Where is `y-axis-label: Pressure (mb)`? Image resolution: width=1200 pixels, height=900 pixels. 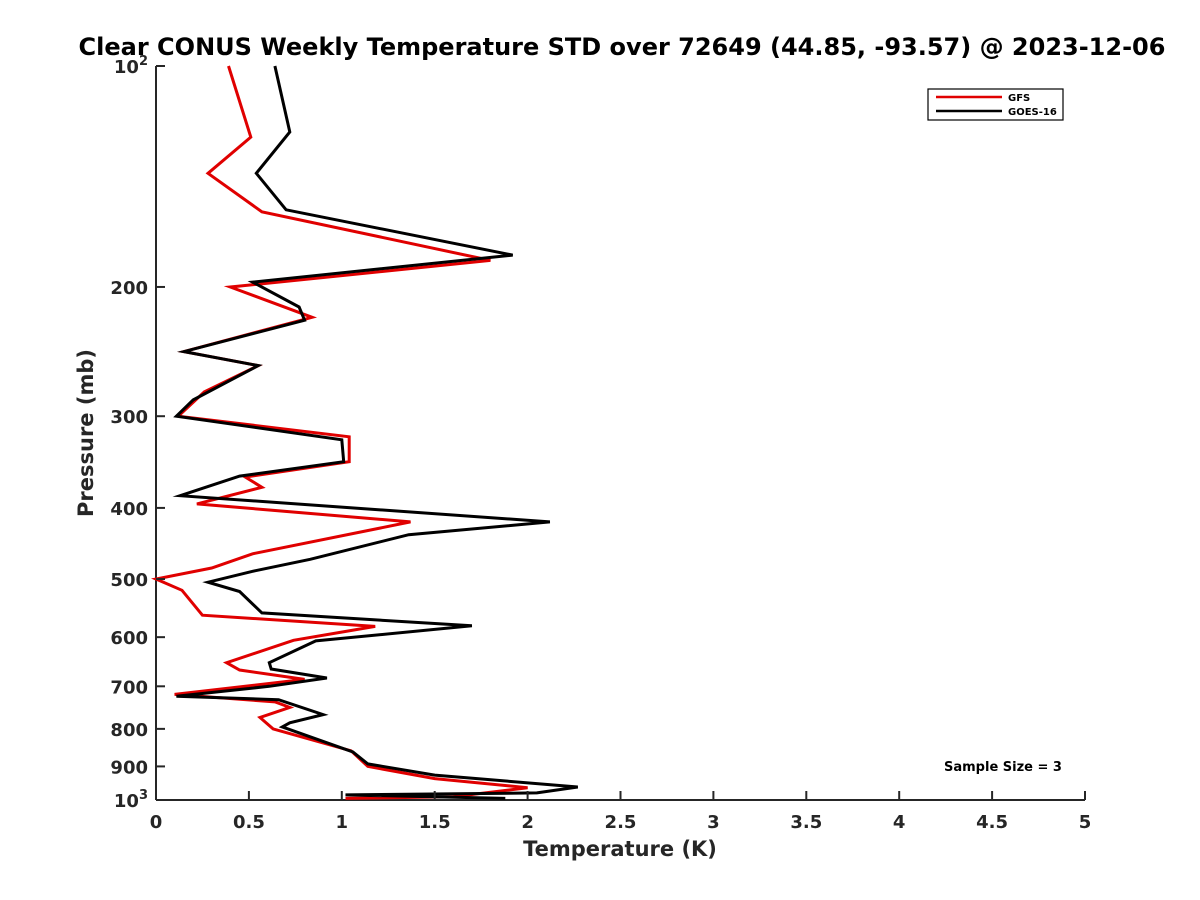 y-axis-label: Pressure (mb) is located at coordinates (86, 433).